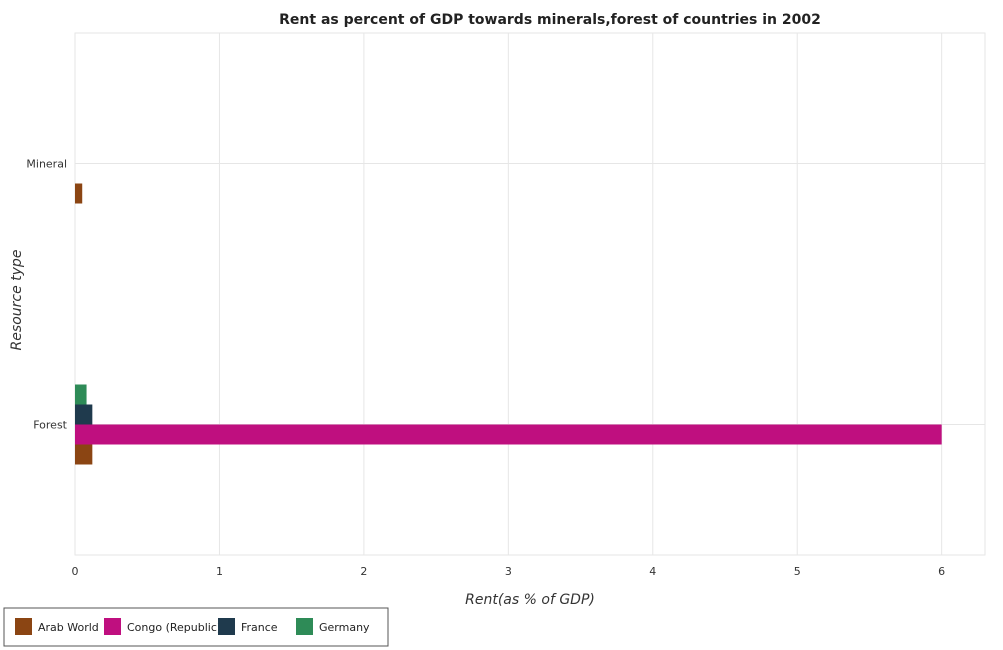 This screenshot has height=650, width=1003. What do you see at coordinates (652, 571) in the screenshot?
I see `x-tick-label: 4` at bounding box center [652, 571].